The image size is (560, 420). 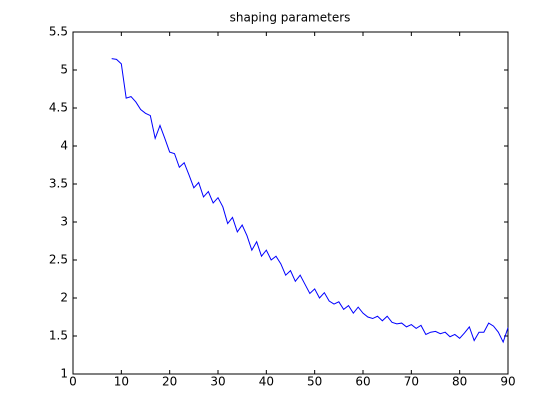 I want to click on y-tick-label: 1.5, so click(x=58, y=336).